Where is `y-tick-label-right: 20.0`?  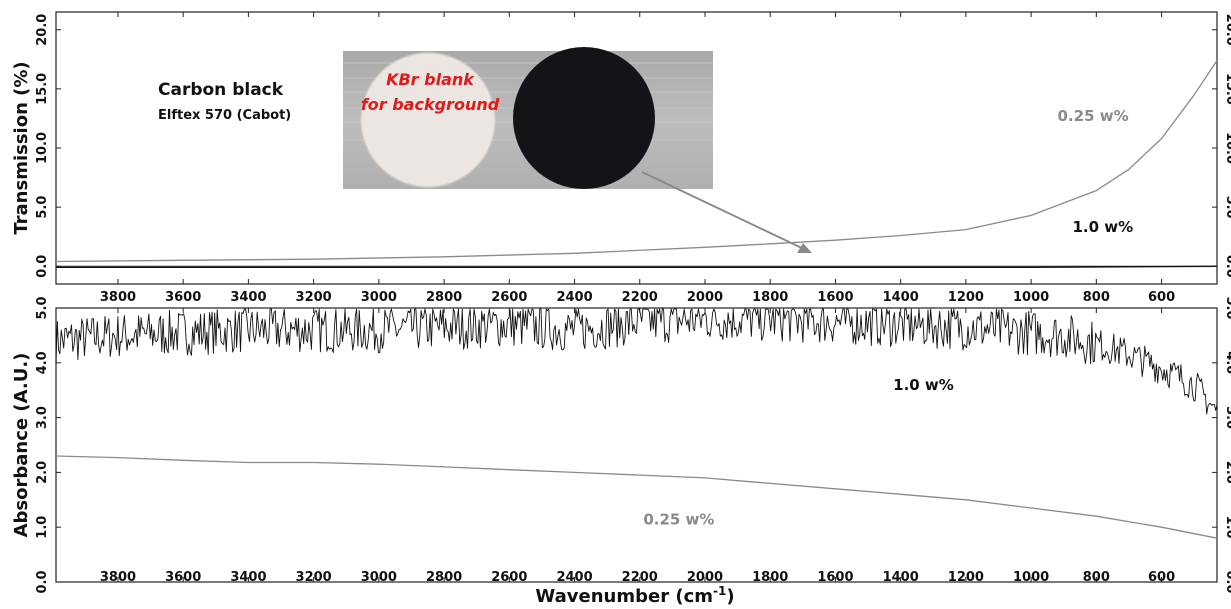
y-tick-label-right: 20.0 is located at coordinates (1227, 30).